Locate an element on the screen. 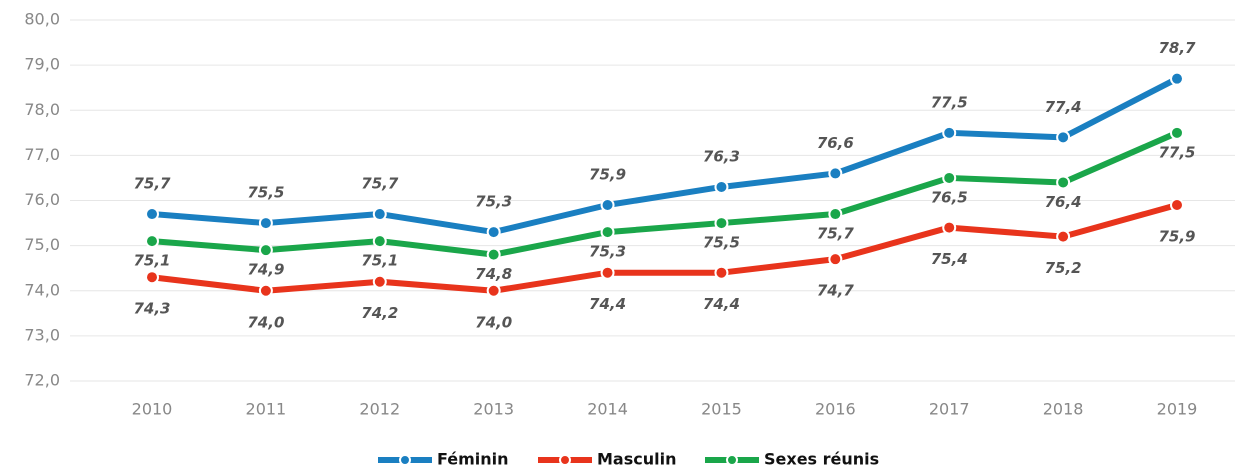  y-tick-label: 77,0 is located at coordinates (42, 154).